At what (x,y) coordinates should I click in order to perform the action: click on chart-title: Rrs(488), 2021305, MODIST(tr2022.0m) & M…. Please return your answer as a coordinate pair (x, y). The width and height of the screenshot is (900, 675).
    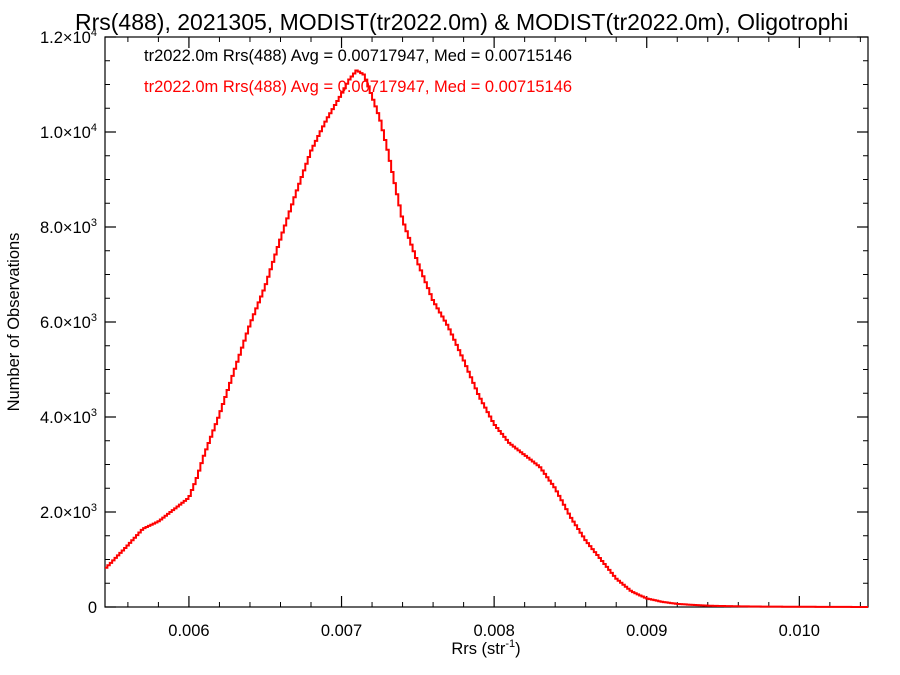
    Looking at the image, I should click on (461, 22).